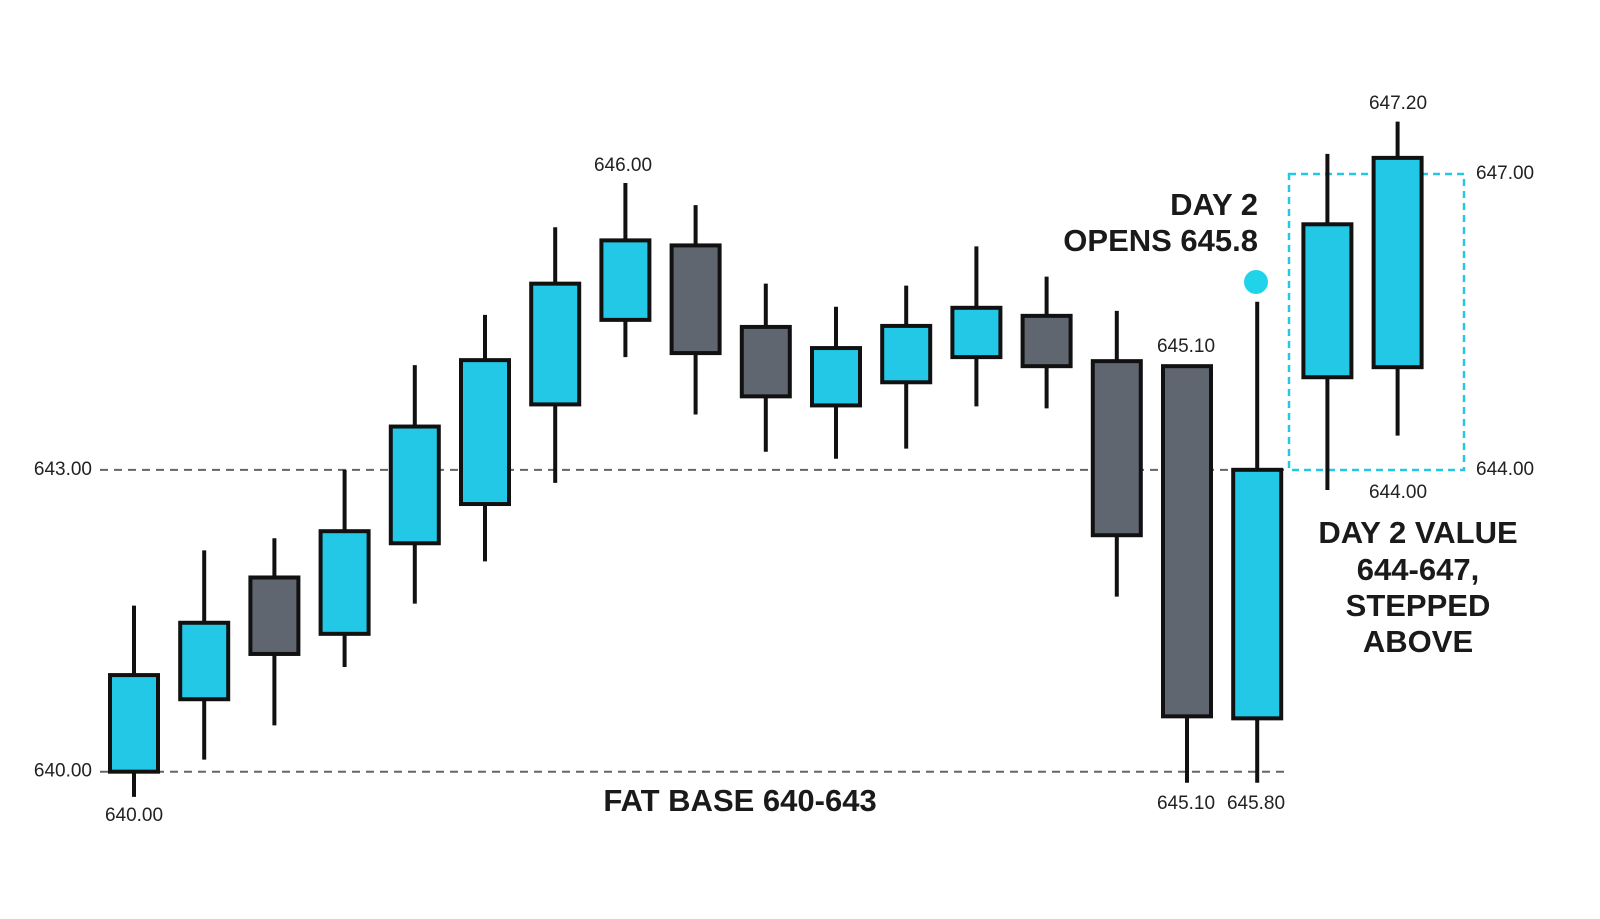 The height and width of the screenshot is (919, 1600). Describe the element at coordinates (623, 165) in the screenshot. I see `annotation: 646.00` at that location.